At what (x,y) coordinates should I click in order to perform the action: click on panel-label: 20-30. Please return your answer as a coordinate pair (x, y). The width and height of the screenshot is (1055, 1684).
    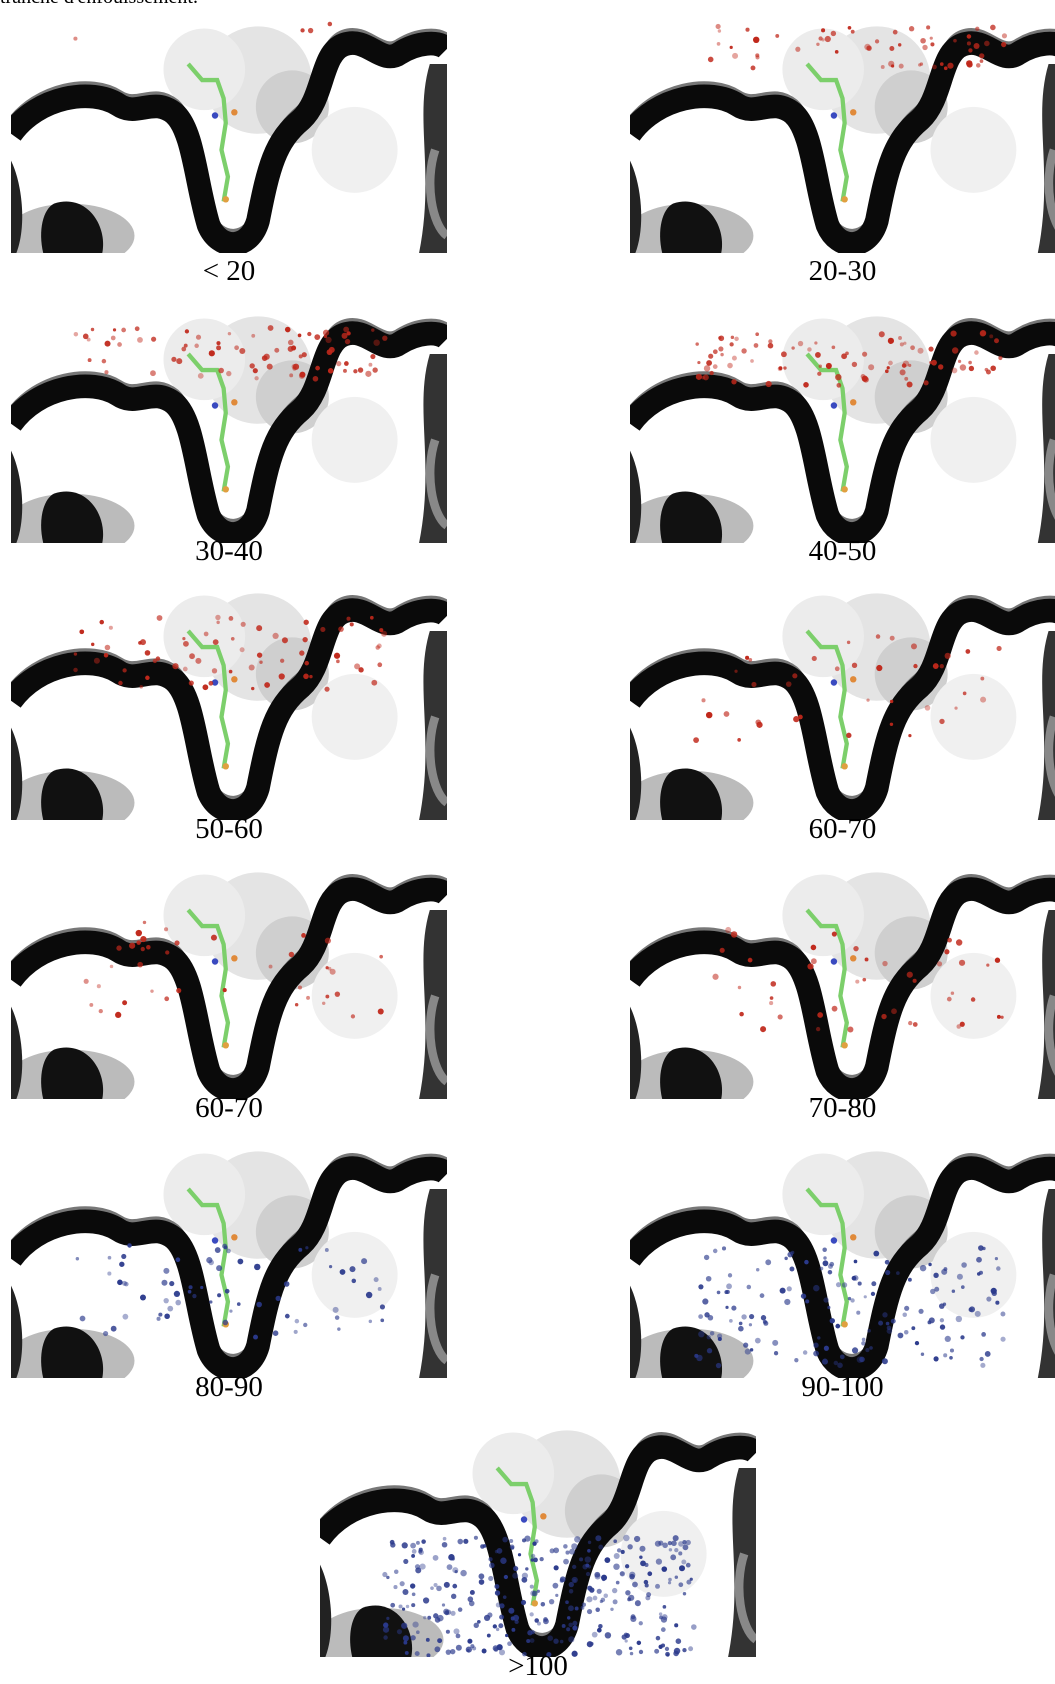
    Looking at the image, I should click on (842, 271).